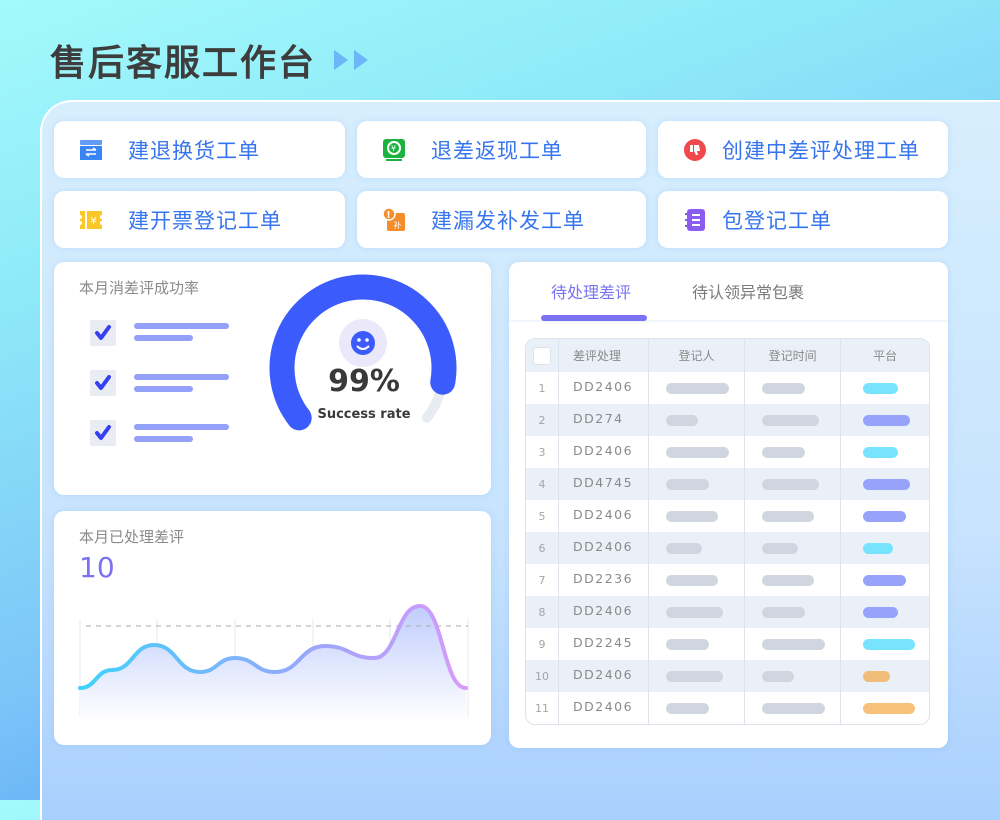  What do you see at coordinates (777, 220) in the screenshot?
I see `action-button-label: 包登记工单` at bounding box center [777, 220].